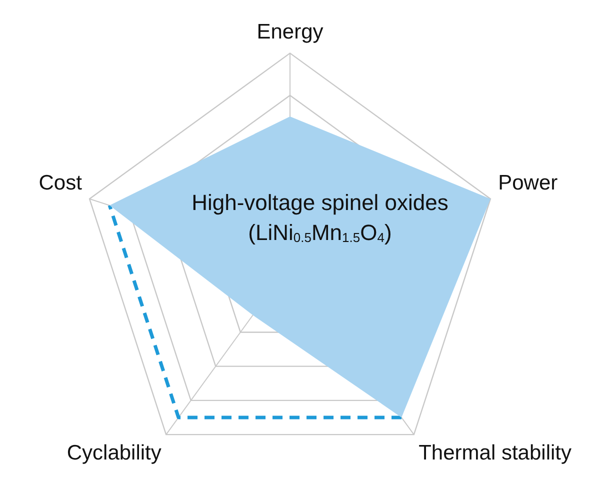 Image resolution: width=600 pixels, height=496 pixels. Describe the element at coordinates (60, 183) in the screenshot. I see `spoke-label: Cost` at that location.